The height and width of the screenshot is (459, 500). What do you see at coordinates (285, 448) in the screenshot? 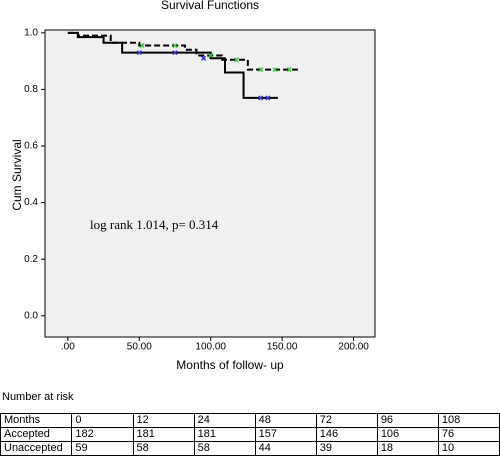
I see `table-cell: 44` at bounding box center [285, 448].